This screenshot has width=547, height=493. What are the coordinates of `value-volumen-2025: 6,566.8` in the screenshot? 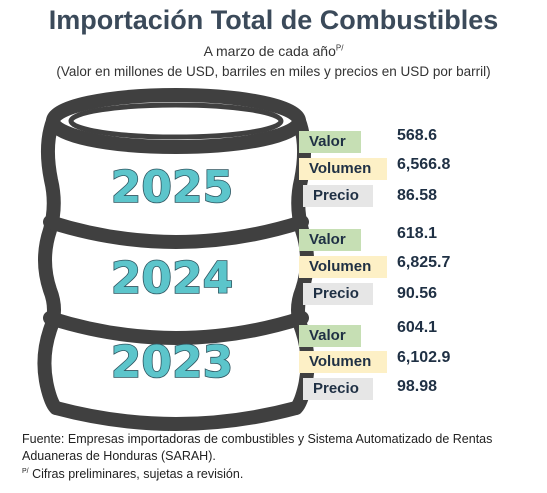 It's located at (424, 164).